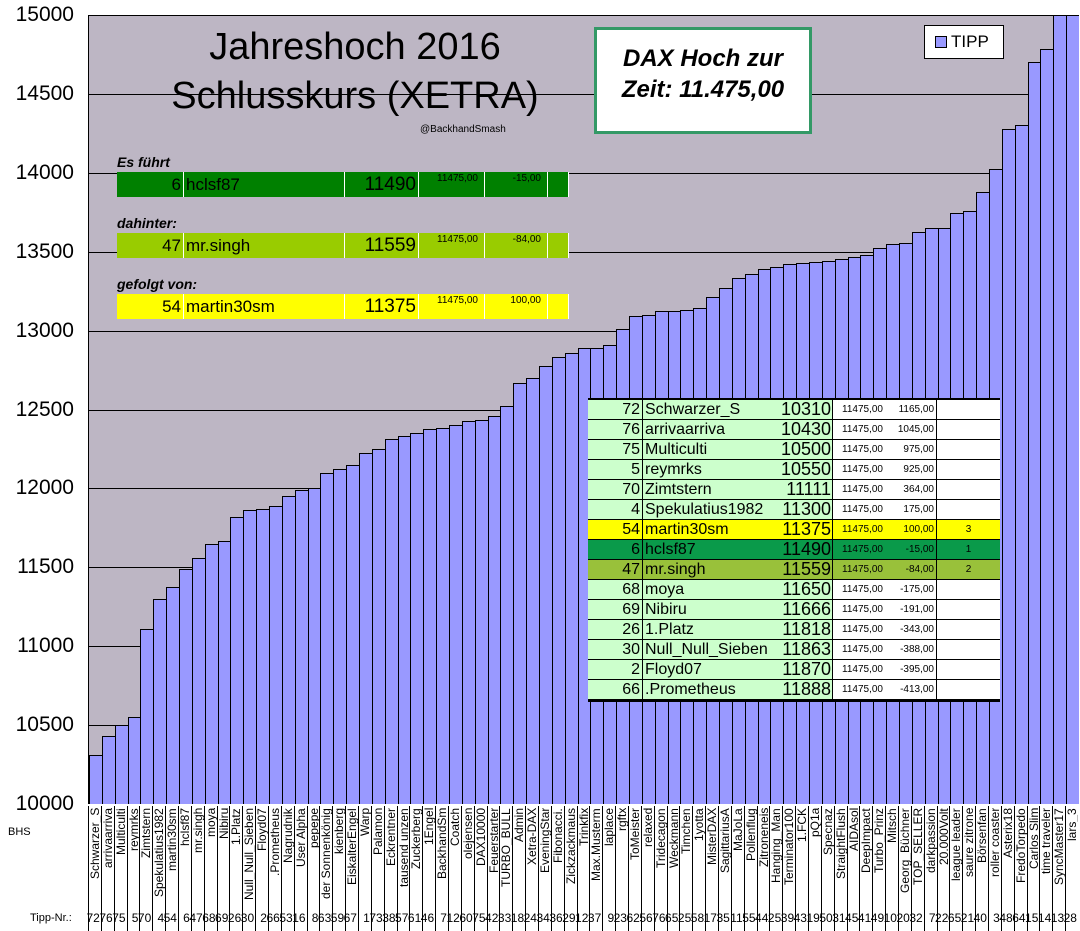 This screenshot has height=931, width=1080. I want to click on table-diff: -388,00, so click(911, 649).